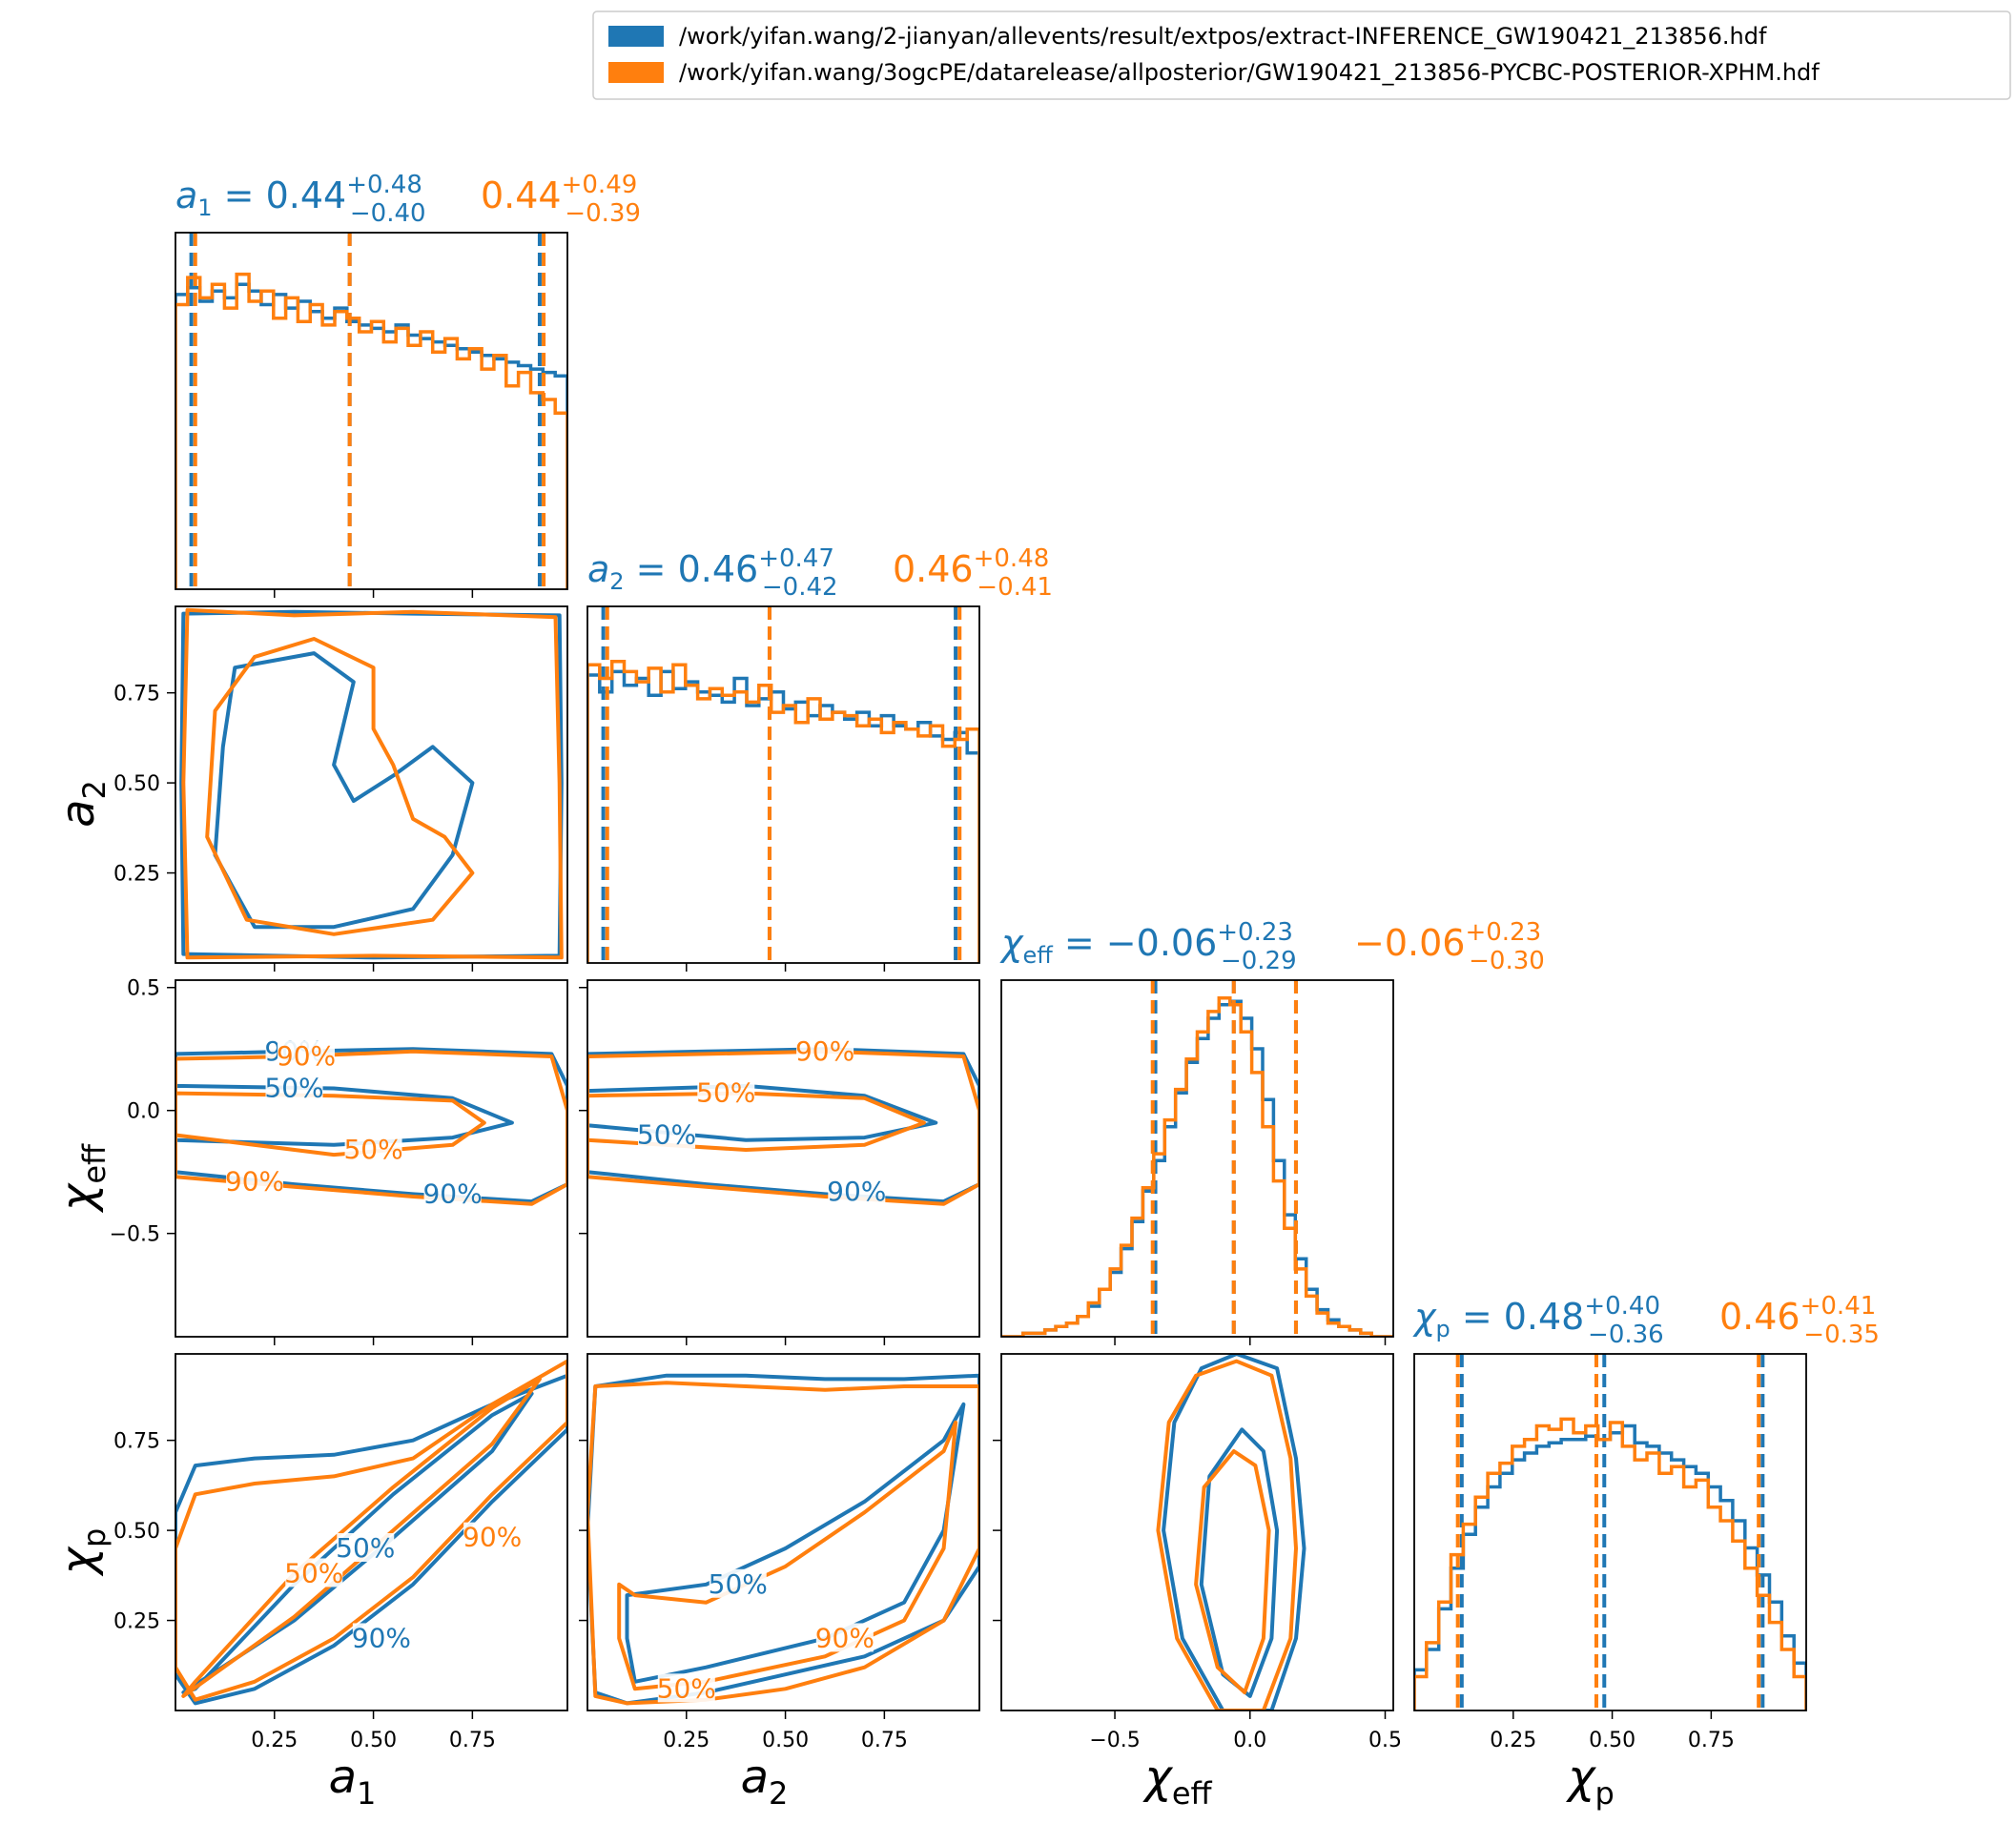 The width and height of the screenshot is (2016, 1823). What do you see at coordinates (143, 989) in the screenshot?
I see `y-tick-label: 0.5` at bounding box center [143, 989].